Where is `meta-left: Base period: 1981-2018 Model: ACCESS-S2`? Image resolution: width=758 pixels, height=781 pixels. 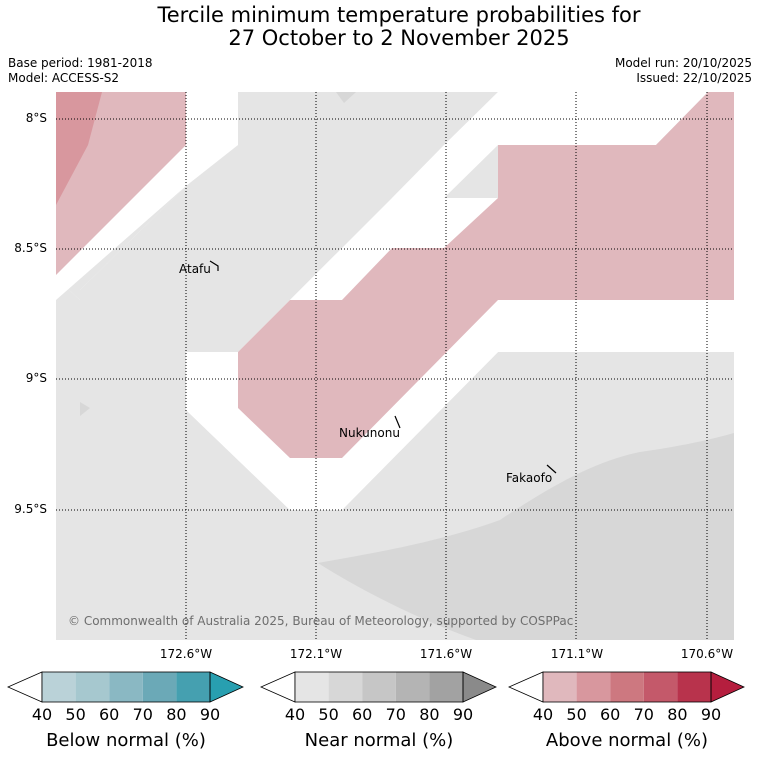 meta-left: Base period: 1981-2018 Model: ACCESS-S2 is located at coordinates (80, 71).